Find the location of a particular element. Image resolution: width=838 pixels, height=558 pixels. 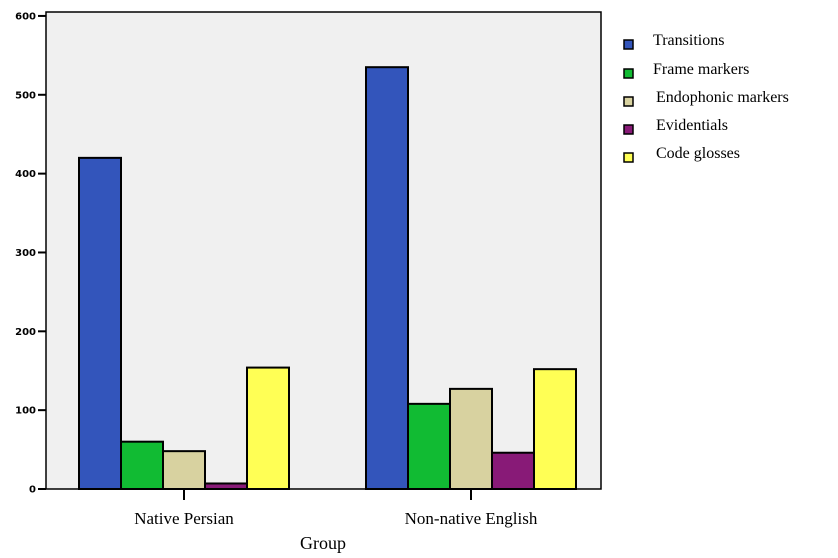

legend-label: Evidentials is located at coordinates (692, 125).